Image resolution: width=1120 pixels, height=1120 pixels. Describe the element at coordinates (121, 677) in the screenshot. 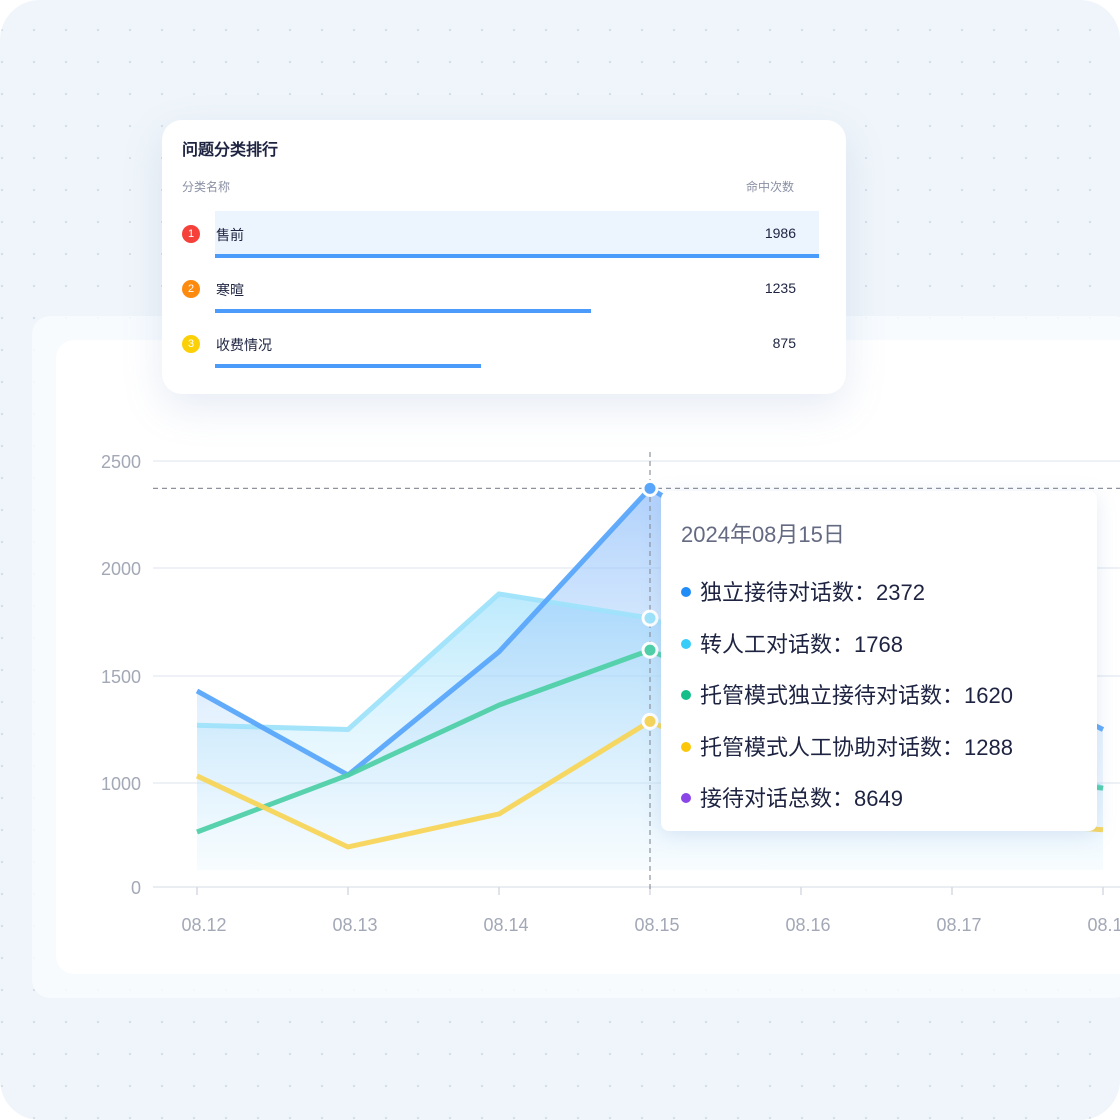

I see `y-tick-label: 1500` at that location.